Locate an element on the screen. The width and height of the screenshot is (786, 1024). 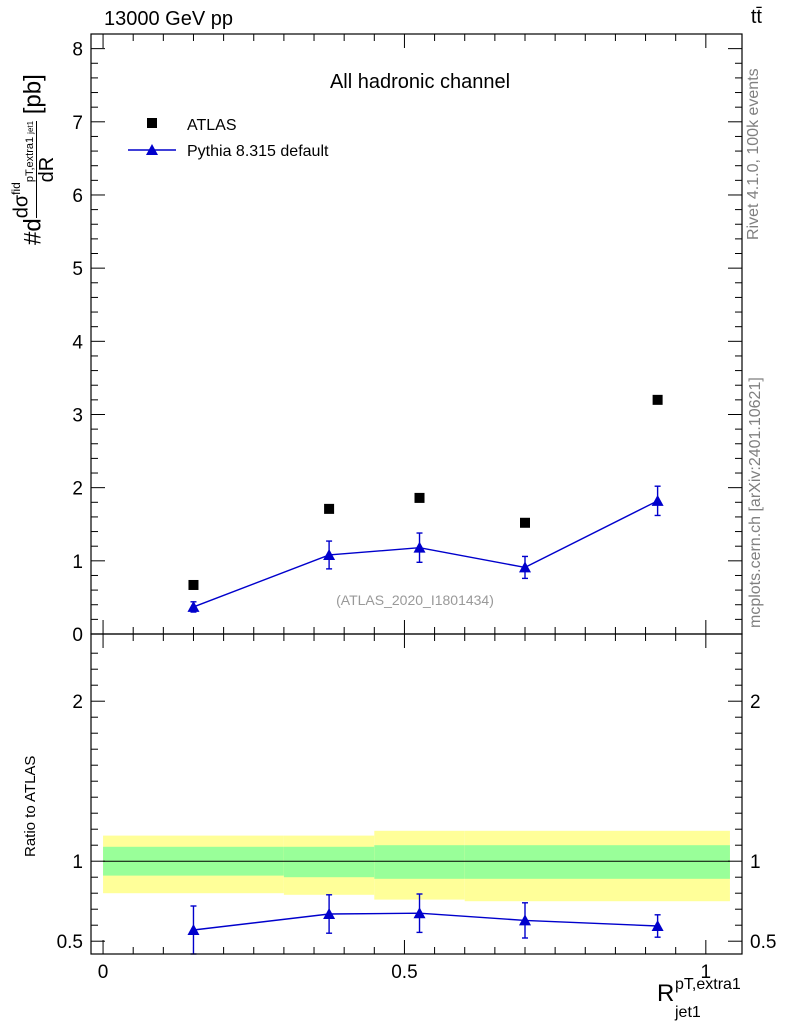
ratio-y-axis-label: Ratio to ATLAS is located at coordinates (30, 806).